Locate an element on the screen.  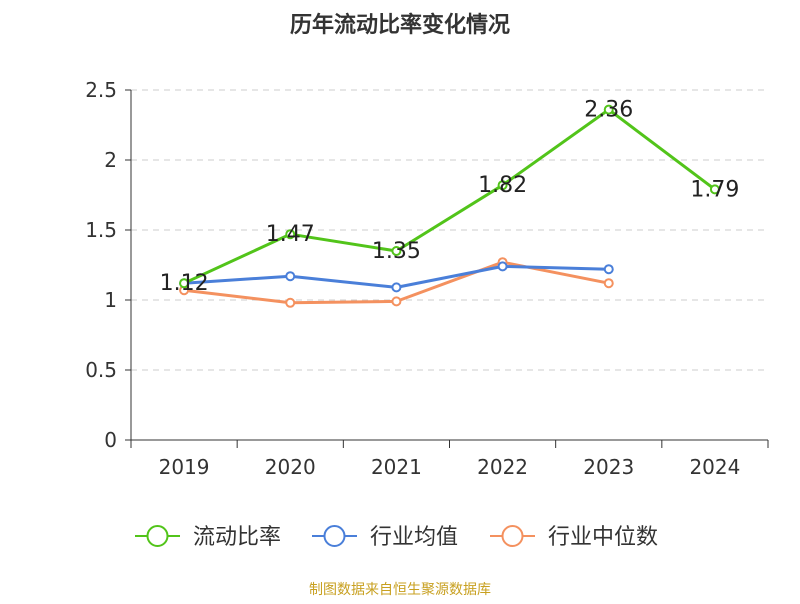
legend-item: 行业均值 is located at coordinates (385, 537).